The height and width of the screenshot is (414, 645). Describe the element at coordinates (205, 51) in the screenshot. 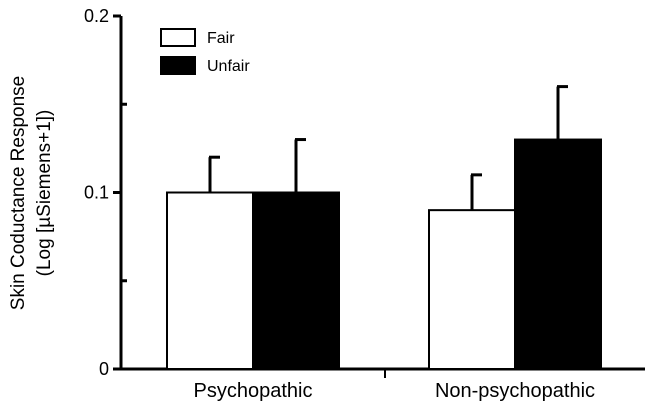

I see `legend: Fair Unfair` at that location.